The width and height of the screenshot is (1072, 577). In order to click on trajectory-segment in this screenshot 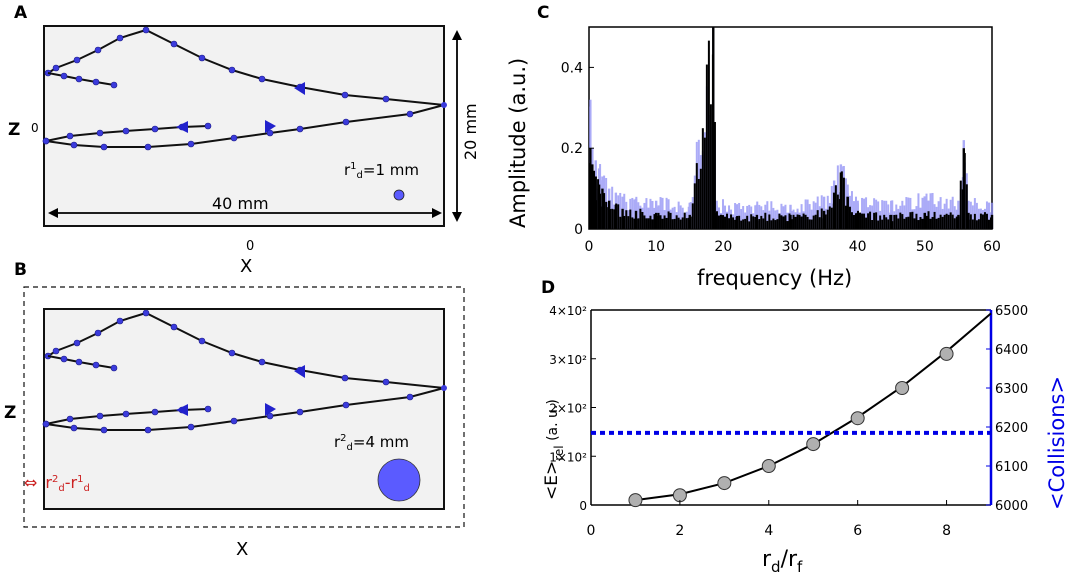, I will do `click(246, 67)`.